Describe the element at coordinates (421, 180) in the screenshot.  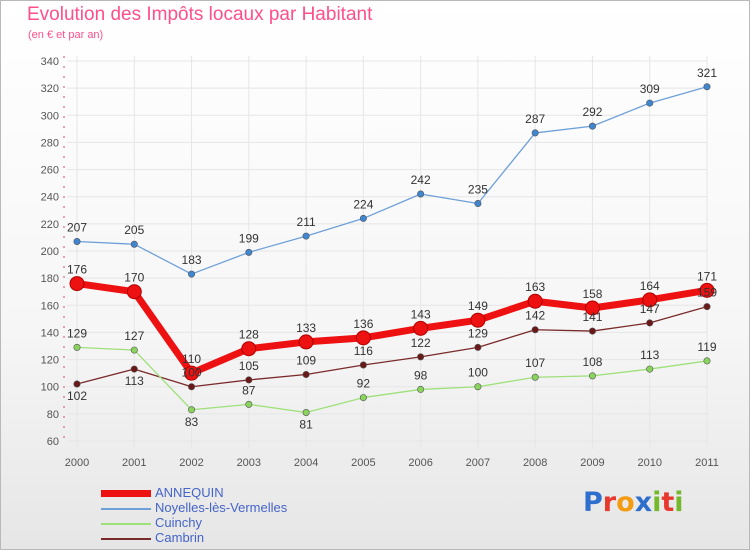
I see `data-label: 242` at that location.